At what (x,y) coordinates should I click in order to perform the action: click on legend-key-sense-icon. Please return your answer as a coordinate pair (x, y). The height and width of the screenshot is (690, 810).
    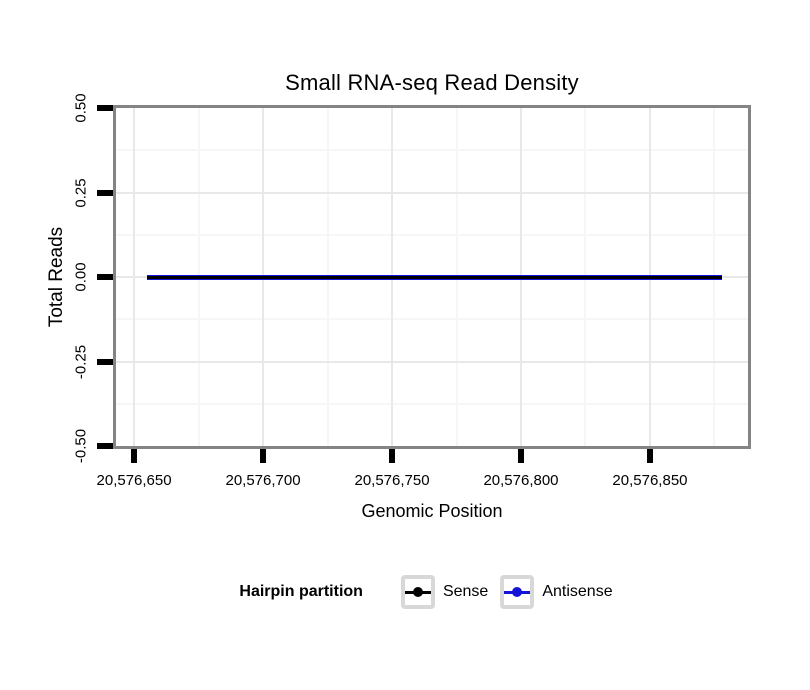
    Looking at the image, I should click on (417, 592).